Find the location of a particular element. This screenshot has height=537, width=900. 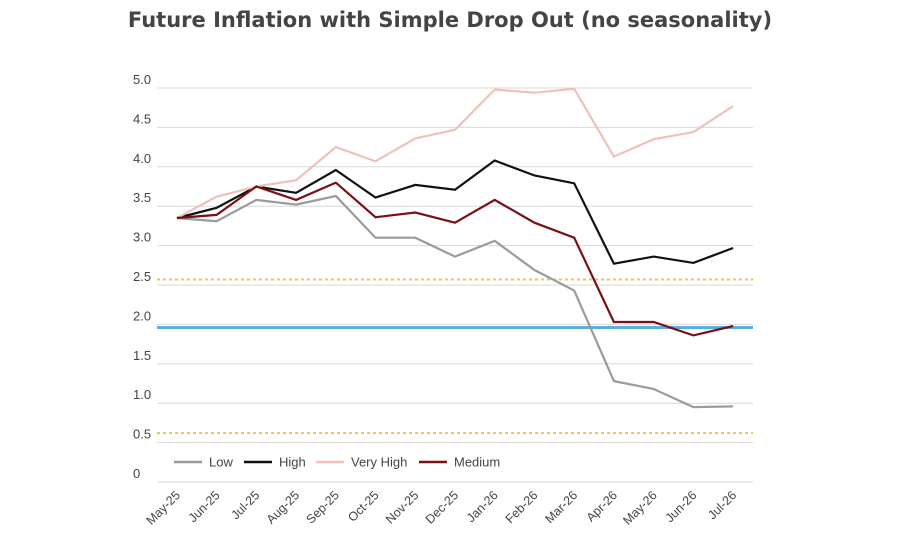

x-tick-label: Jan-26 is located at coordinates (482, 506).